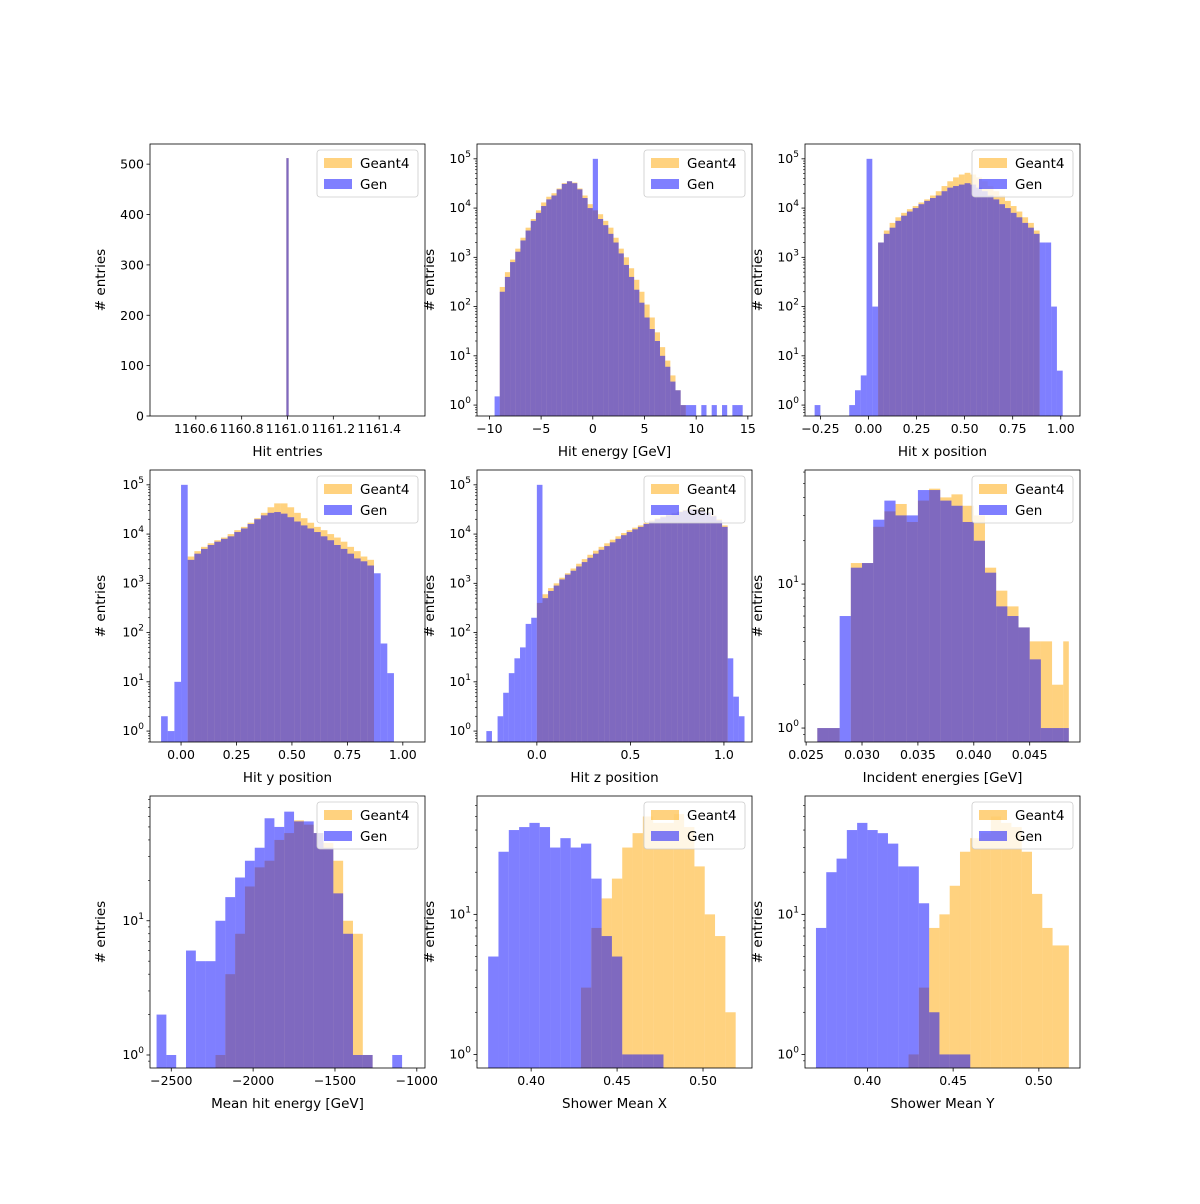  What do you see at coordinates (711, 164) in the screenshot?
I see `legend-geant4-label: Geant4` at bounding box center [711, 164].